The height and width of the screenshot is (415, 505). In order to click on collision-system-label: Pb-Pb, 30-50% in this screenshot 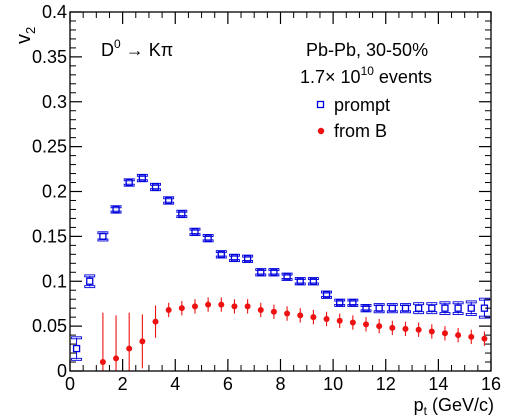, I will do `click(367, 50)`.